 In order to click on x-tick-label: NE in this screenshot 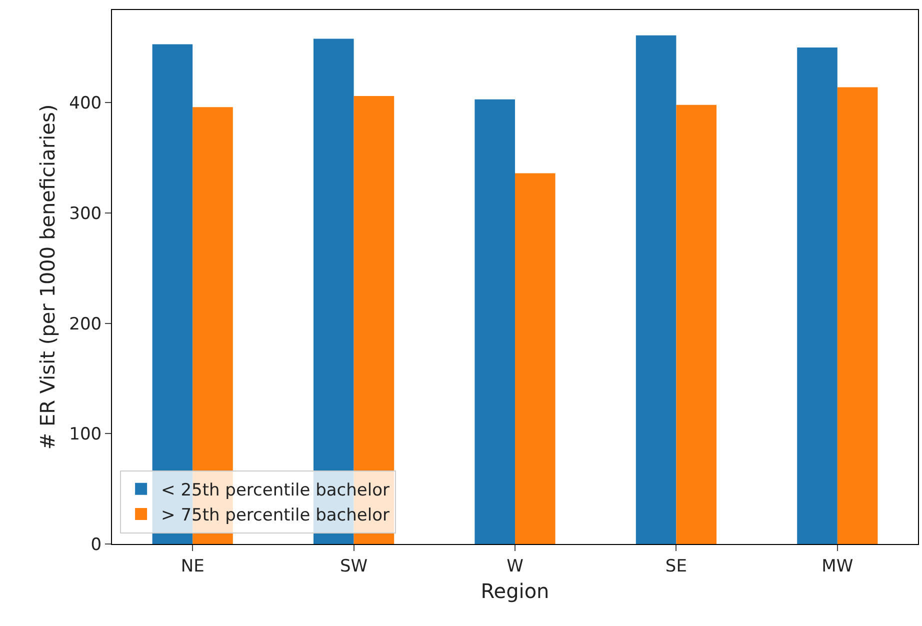, I will do `click(192, 566)`.